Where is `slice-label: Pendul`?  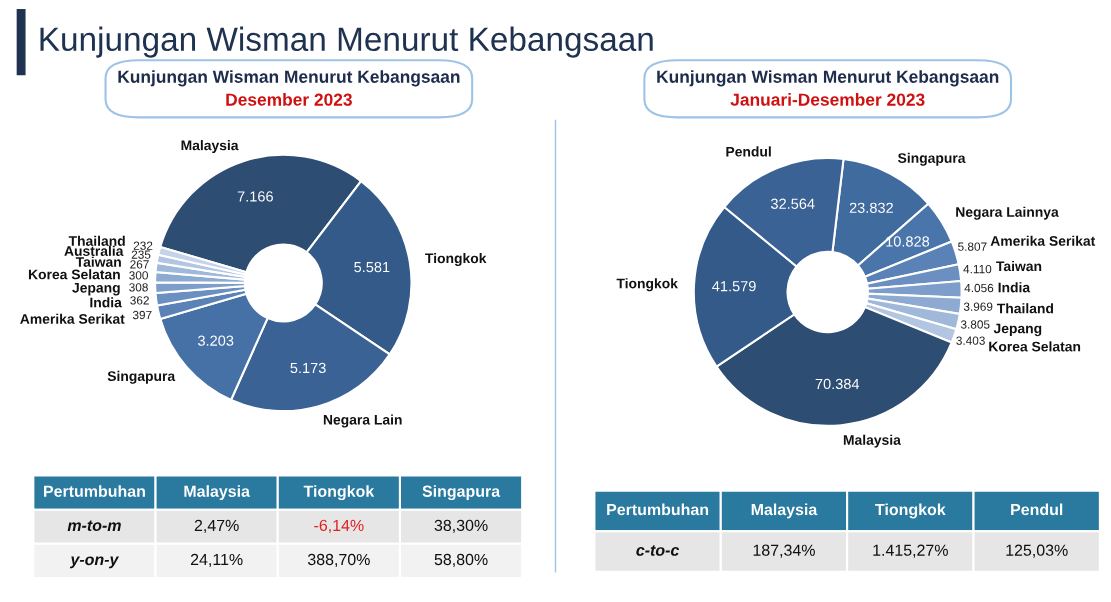 slice-label: Pendul is located at coordinates (748, 151).